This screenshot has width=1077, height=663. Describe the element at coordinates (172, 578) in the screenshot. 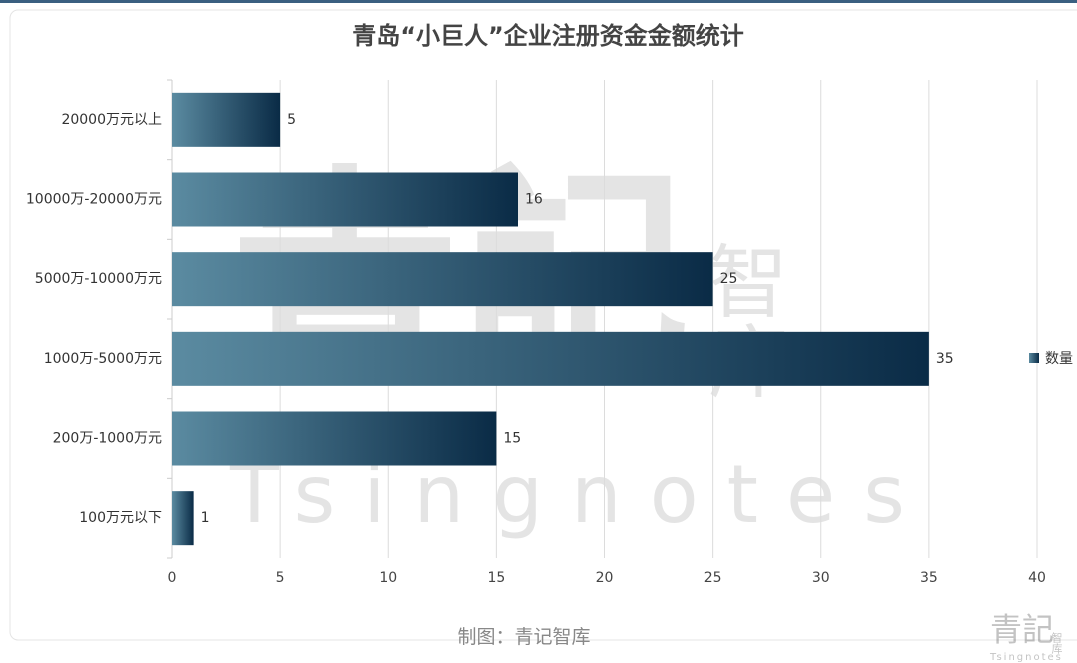

I see `x-tick-label: 0` at that location.